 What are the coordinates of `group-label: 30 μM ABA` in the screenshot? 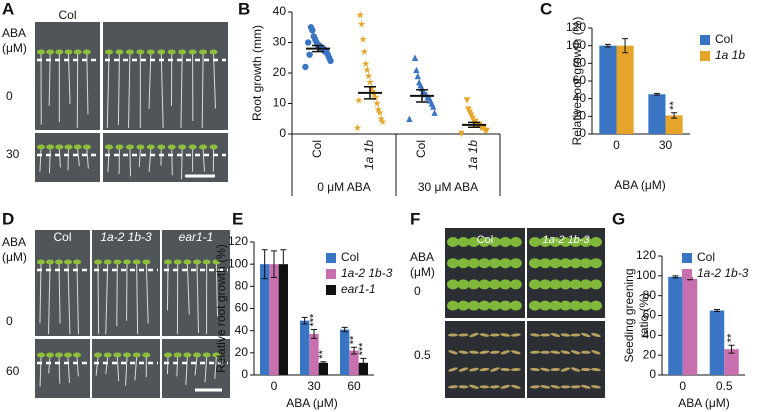 It's located at (448, 187).